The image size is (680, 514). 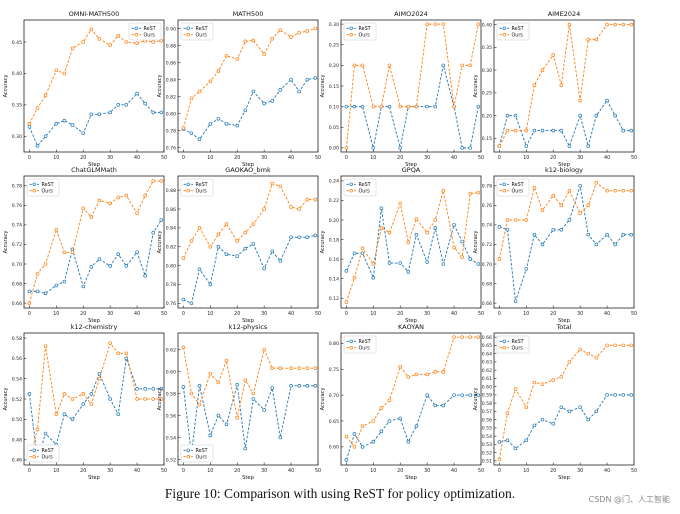 I want to click on y-tick-label: 0.51, so click(x=487, y=462).